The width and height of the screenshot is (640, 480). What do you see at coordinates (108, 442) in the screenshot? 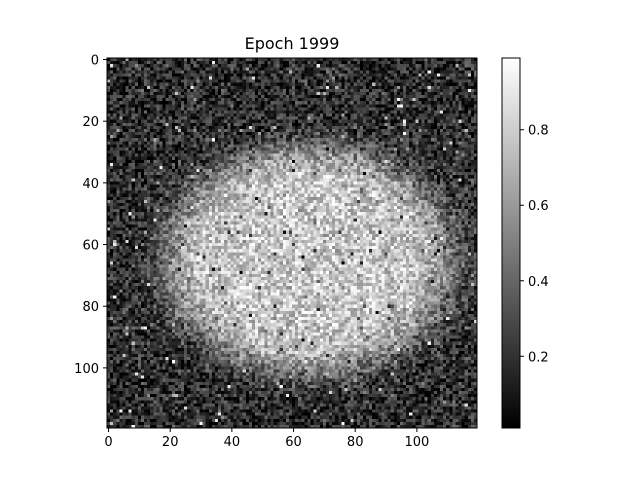
I see `x-tick-label: 0` at bounding box center [108, 442].